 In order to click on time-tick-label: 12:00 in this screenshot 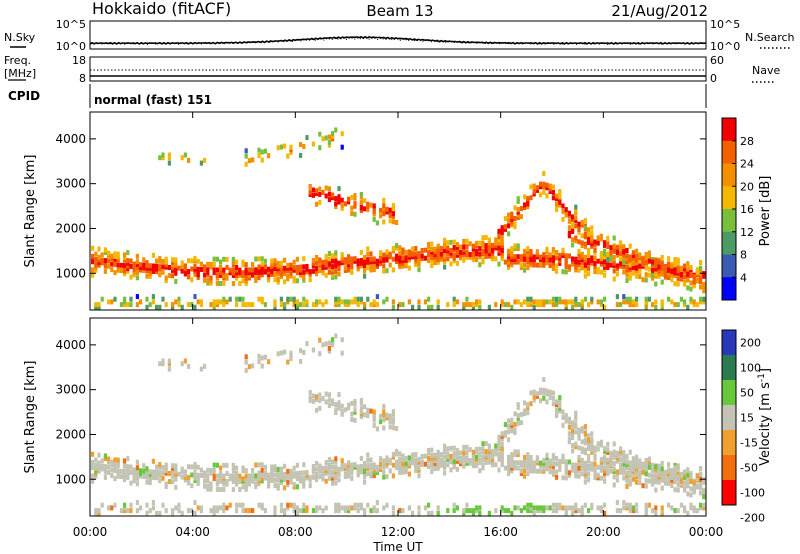, I will do `click(398, 532)`.